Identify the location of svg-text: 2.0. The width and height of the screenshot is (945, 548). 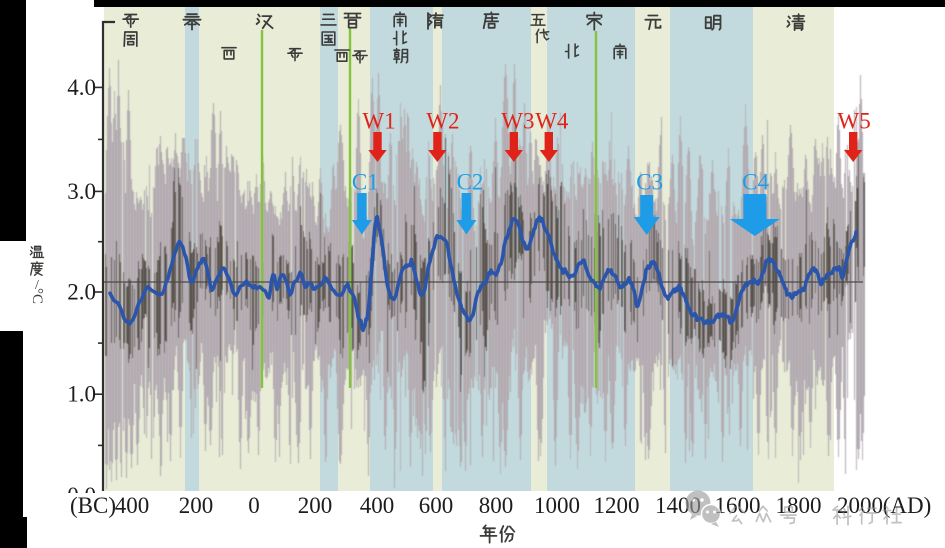
(81, 292).